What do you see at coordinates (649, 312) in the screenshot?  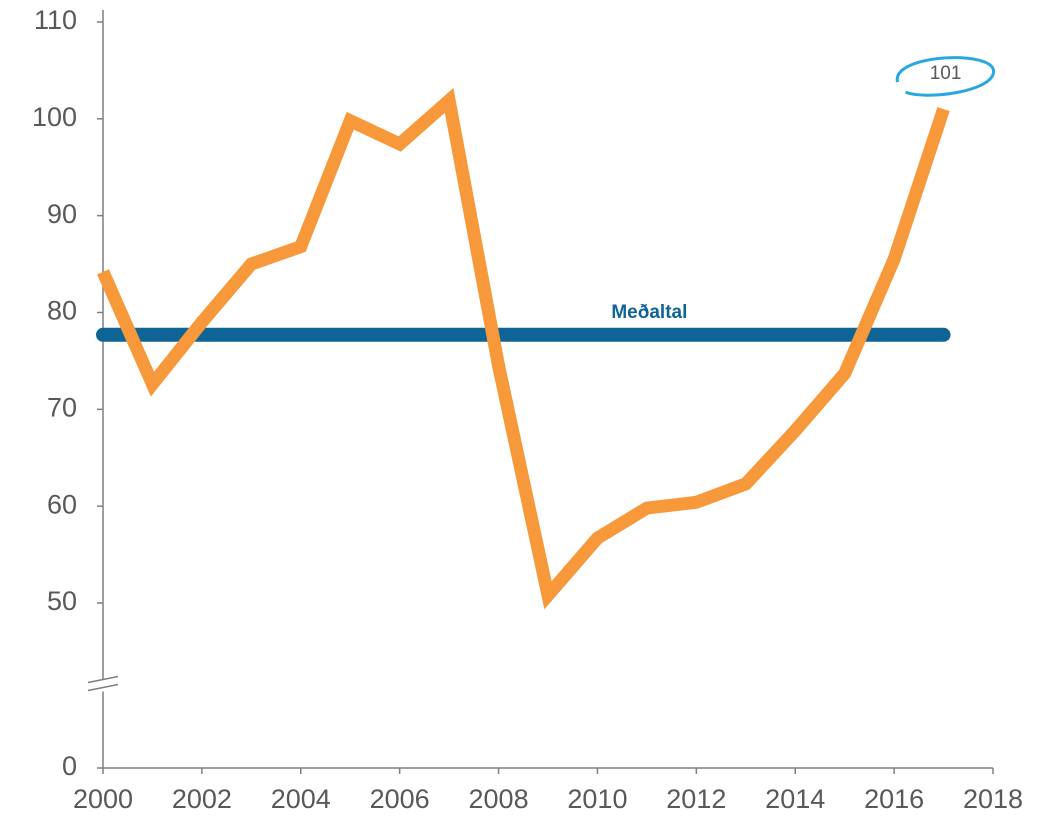 I see `average-label: Meðaltal` at bounding box center [649, 312].